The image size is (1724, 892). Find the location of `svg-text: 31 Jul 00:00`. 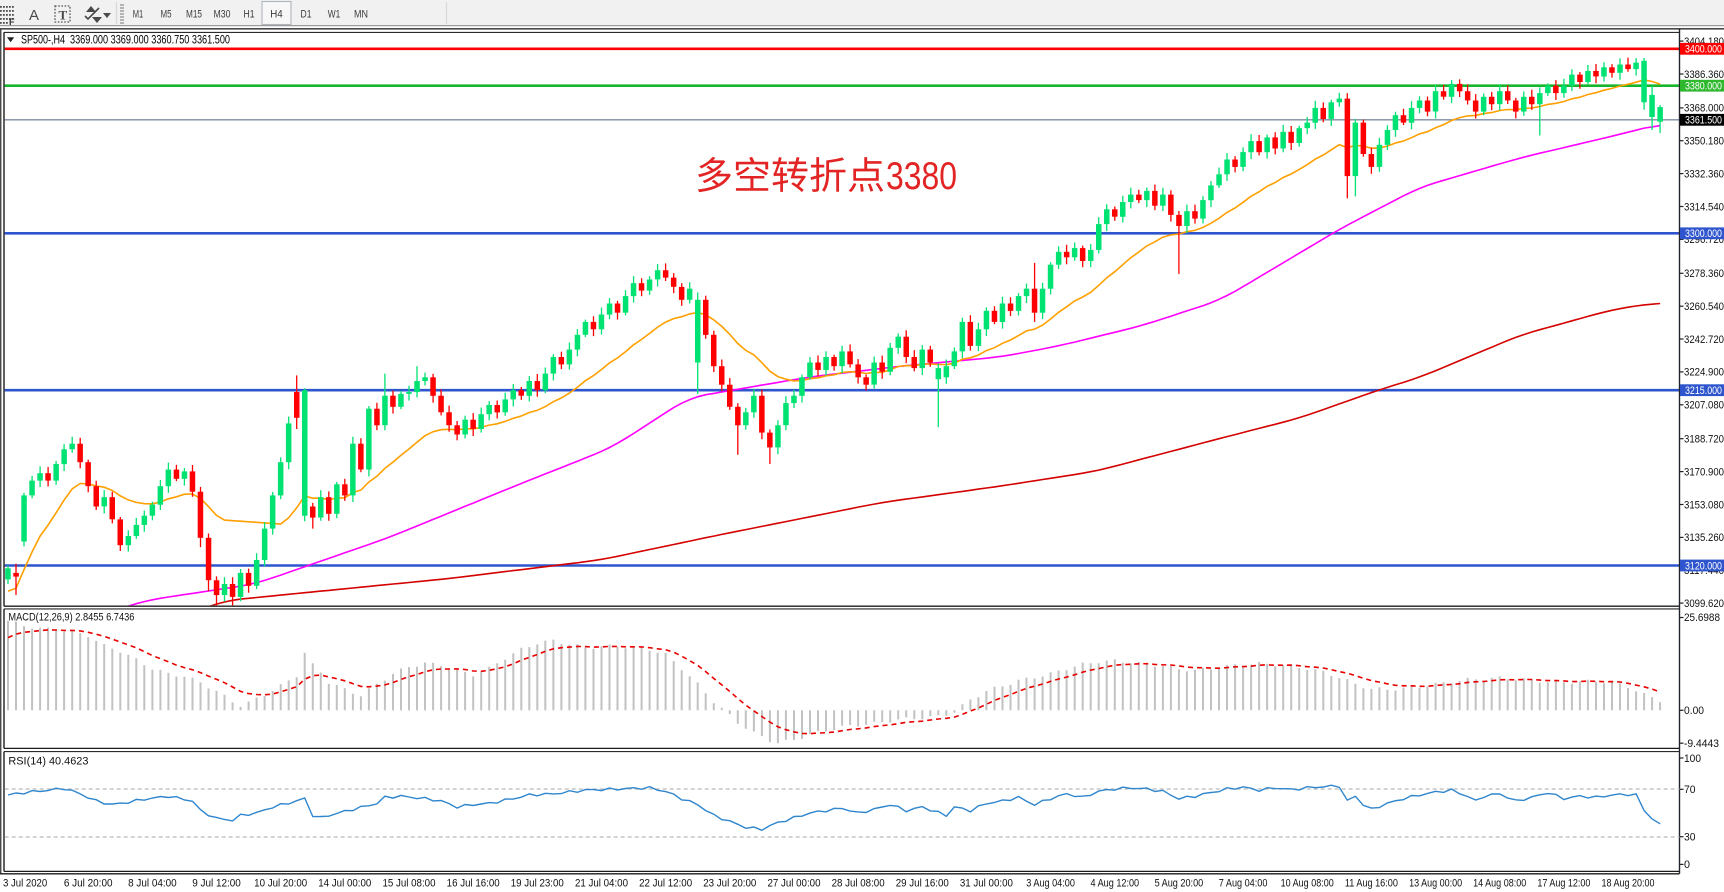

svg-text: 31 Jul 00:00 is located at coordinates (986, 884).